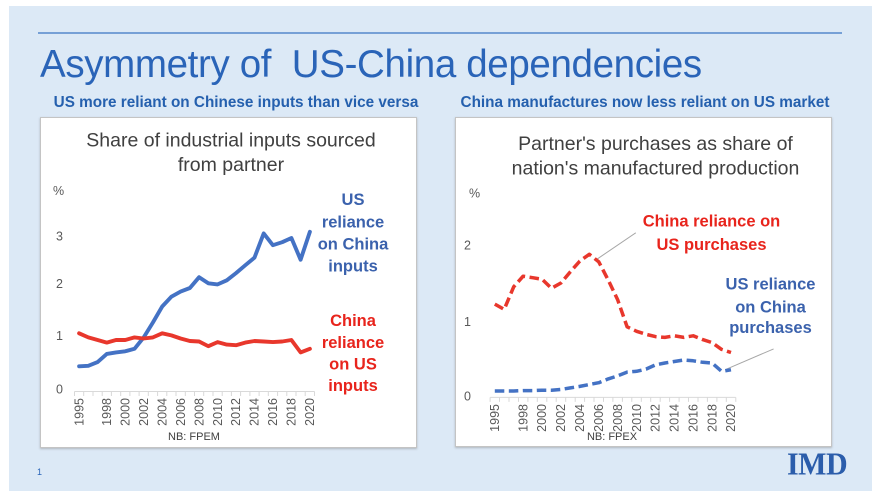 Image resolution: width=880 pixels, height=496 pixels. What do you see at coordinates (712, 222) in the screenshot?
I see `svg-text: China reliance on` at bounding box center [712, 222].